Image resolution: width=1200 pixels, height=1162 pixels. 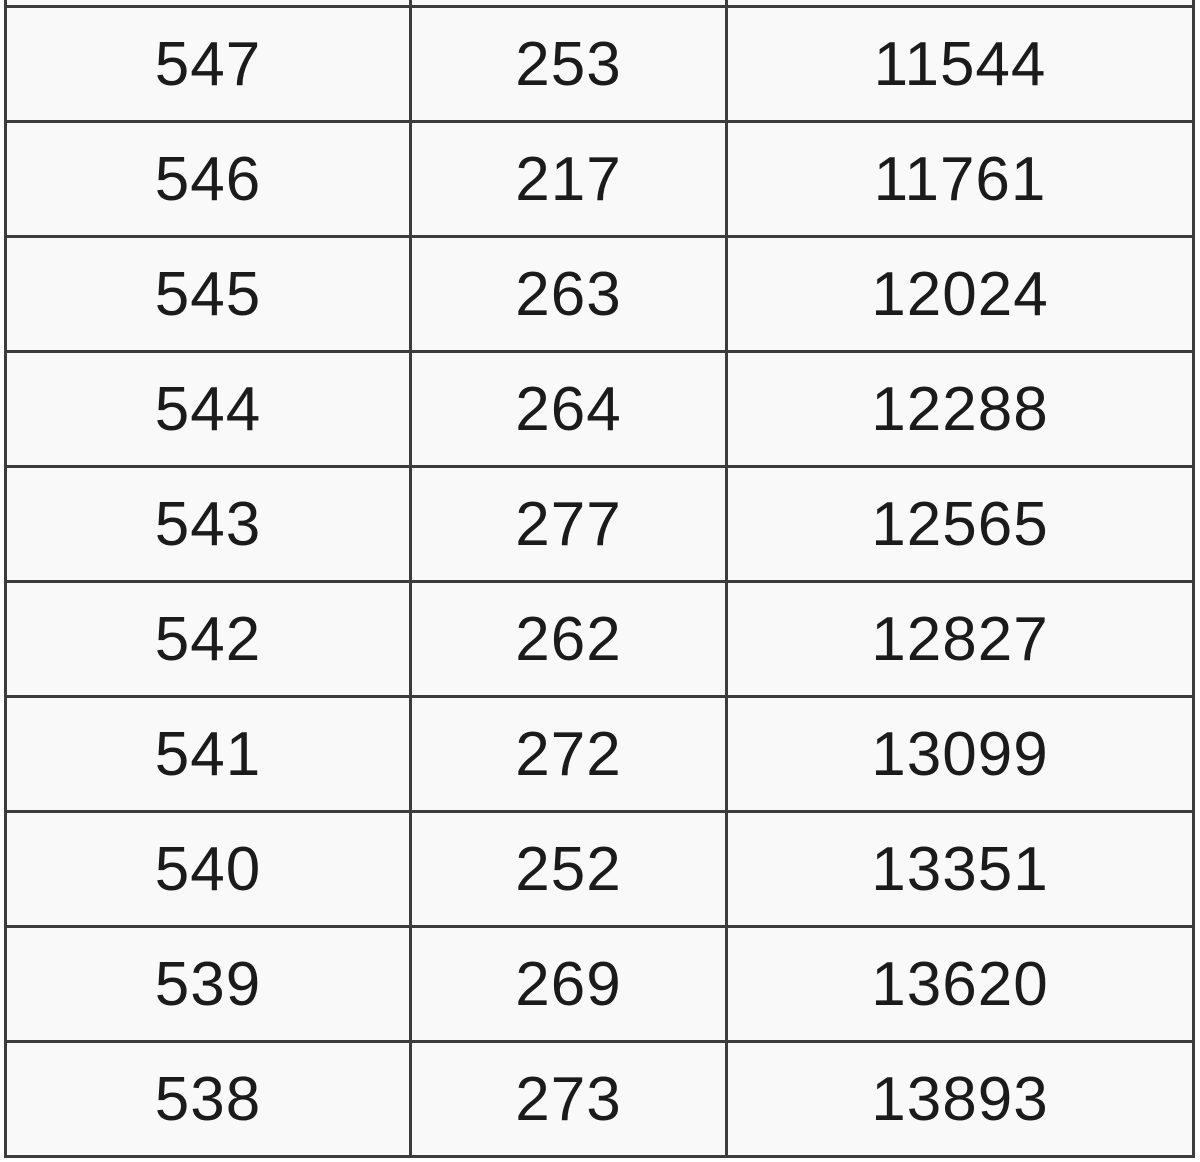 I want to click on table-row: 547 253 11544, so click(x=599, y=64).